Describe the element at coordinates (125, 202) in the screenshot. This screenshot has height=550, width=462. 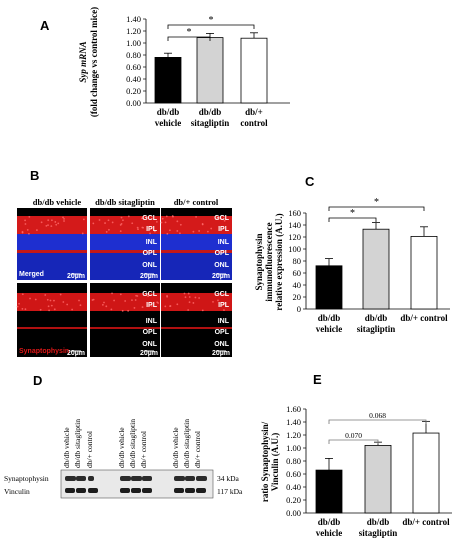
I see `micro-title-sitagliptin: db/db sitagliptin` at that location.